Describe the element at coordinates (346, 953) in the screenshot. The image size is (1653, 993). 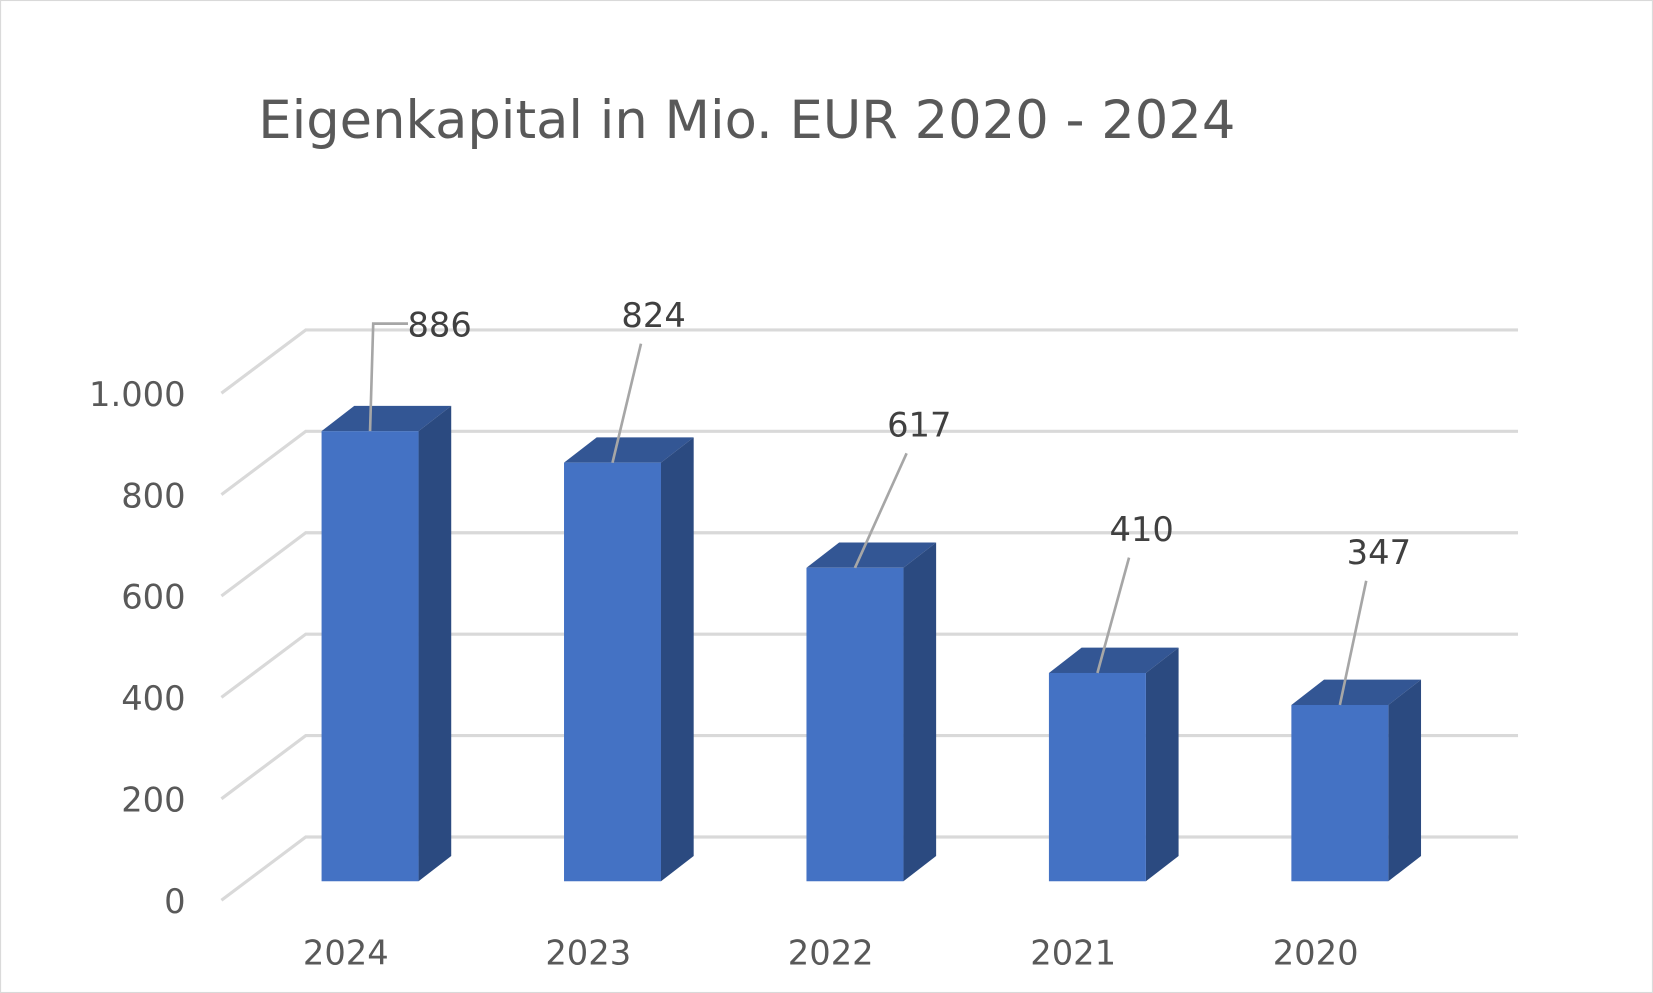
I see `x-tick-label: 2024` at that location.